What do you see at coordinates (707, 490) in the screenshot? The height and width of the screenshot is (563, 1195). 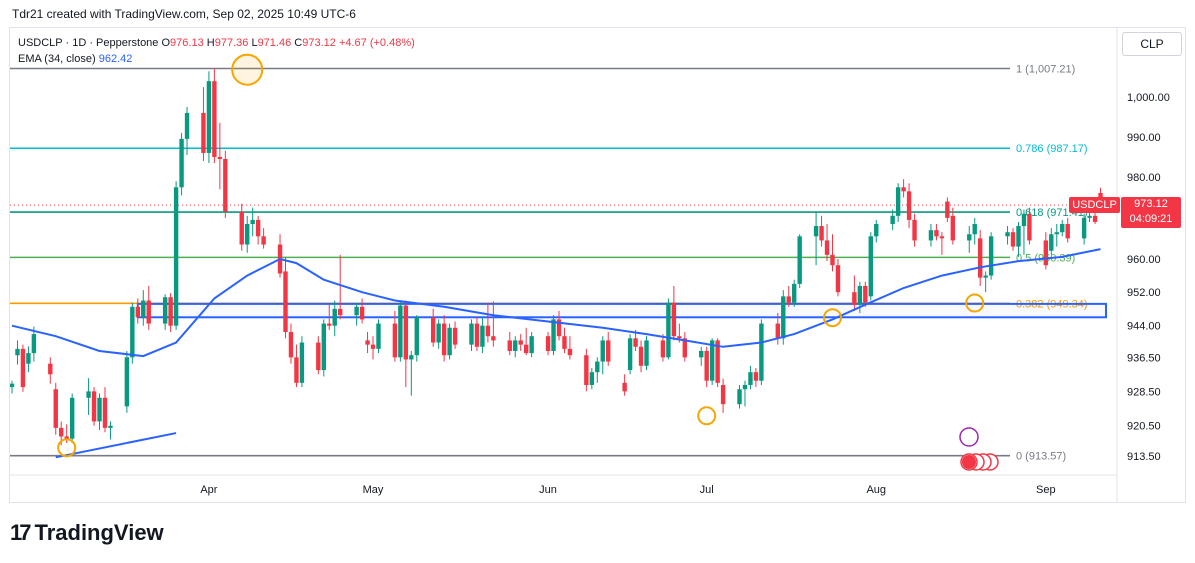 I see `time-axis-label: Jul` at bounding box center [707, 490].